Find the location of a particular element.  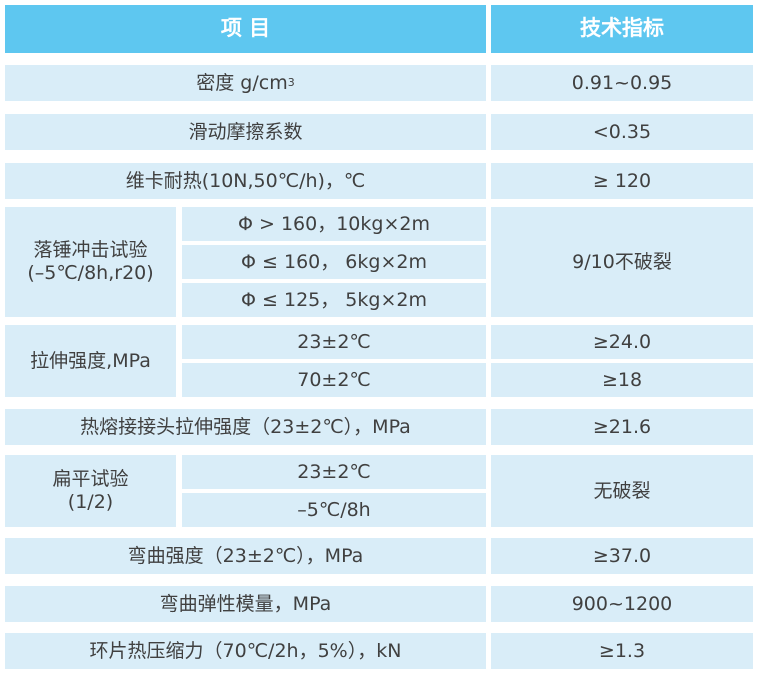

friction-value: <0.35 is located at coordinates (622, 132).